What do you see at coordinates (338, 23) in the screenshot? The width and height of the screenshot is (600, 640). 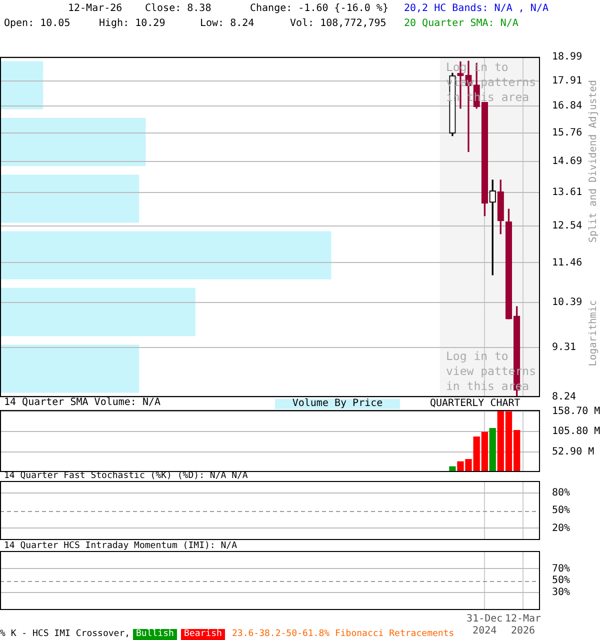 I see `text: Vol: 108,772,795` at bounding box center [338, 23].